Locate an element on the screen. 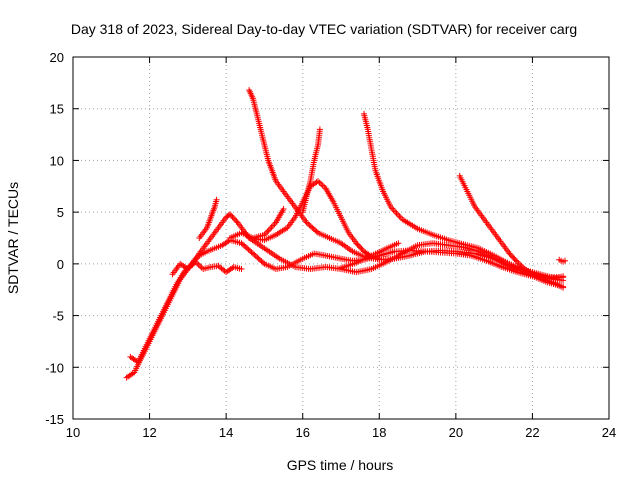 This screenshot has height=480, width=640. y-tick-label: 0 is located at coordinates (60, 264).